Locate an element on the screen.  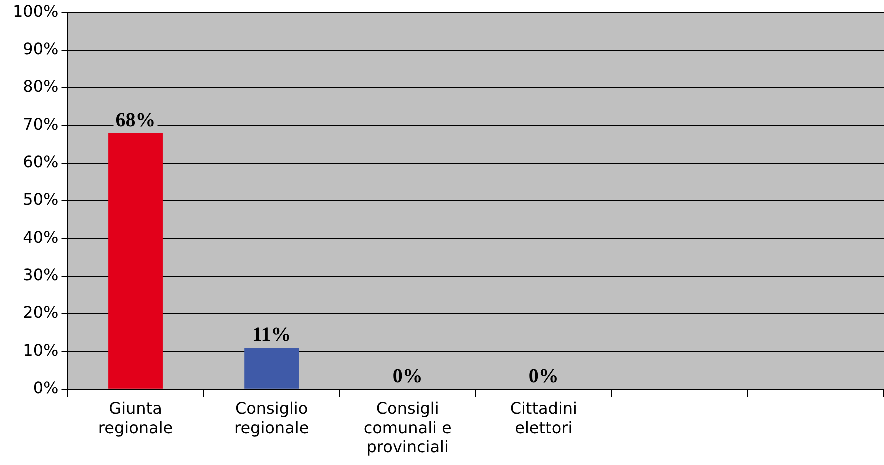
y-tick-label: 70% is located at coordinates (41, 124).